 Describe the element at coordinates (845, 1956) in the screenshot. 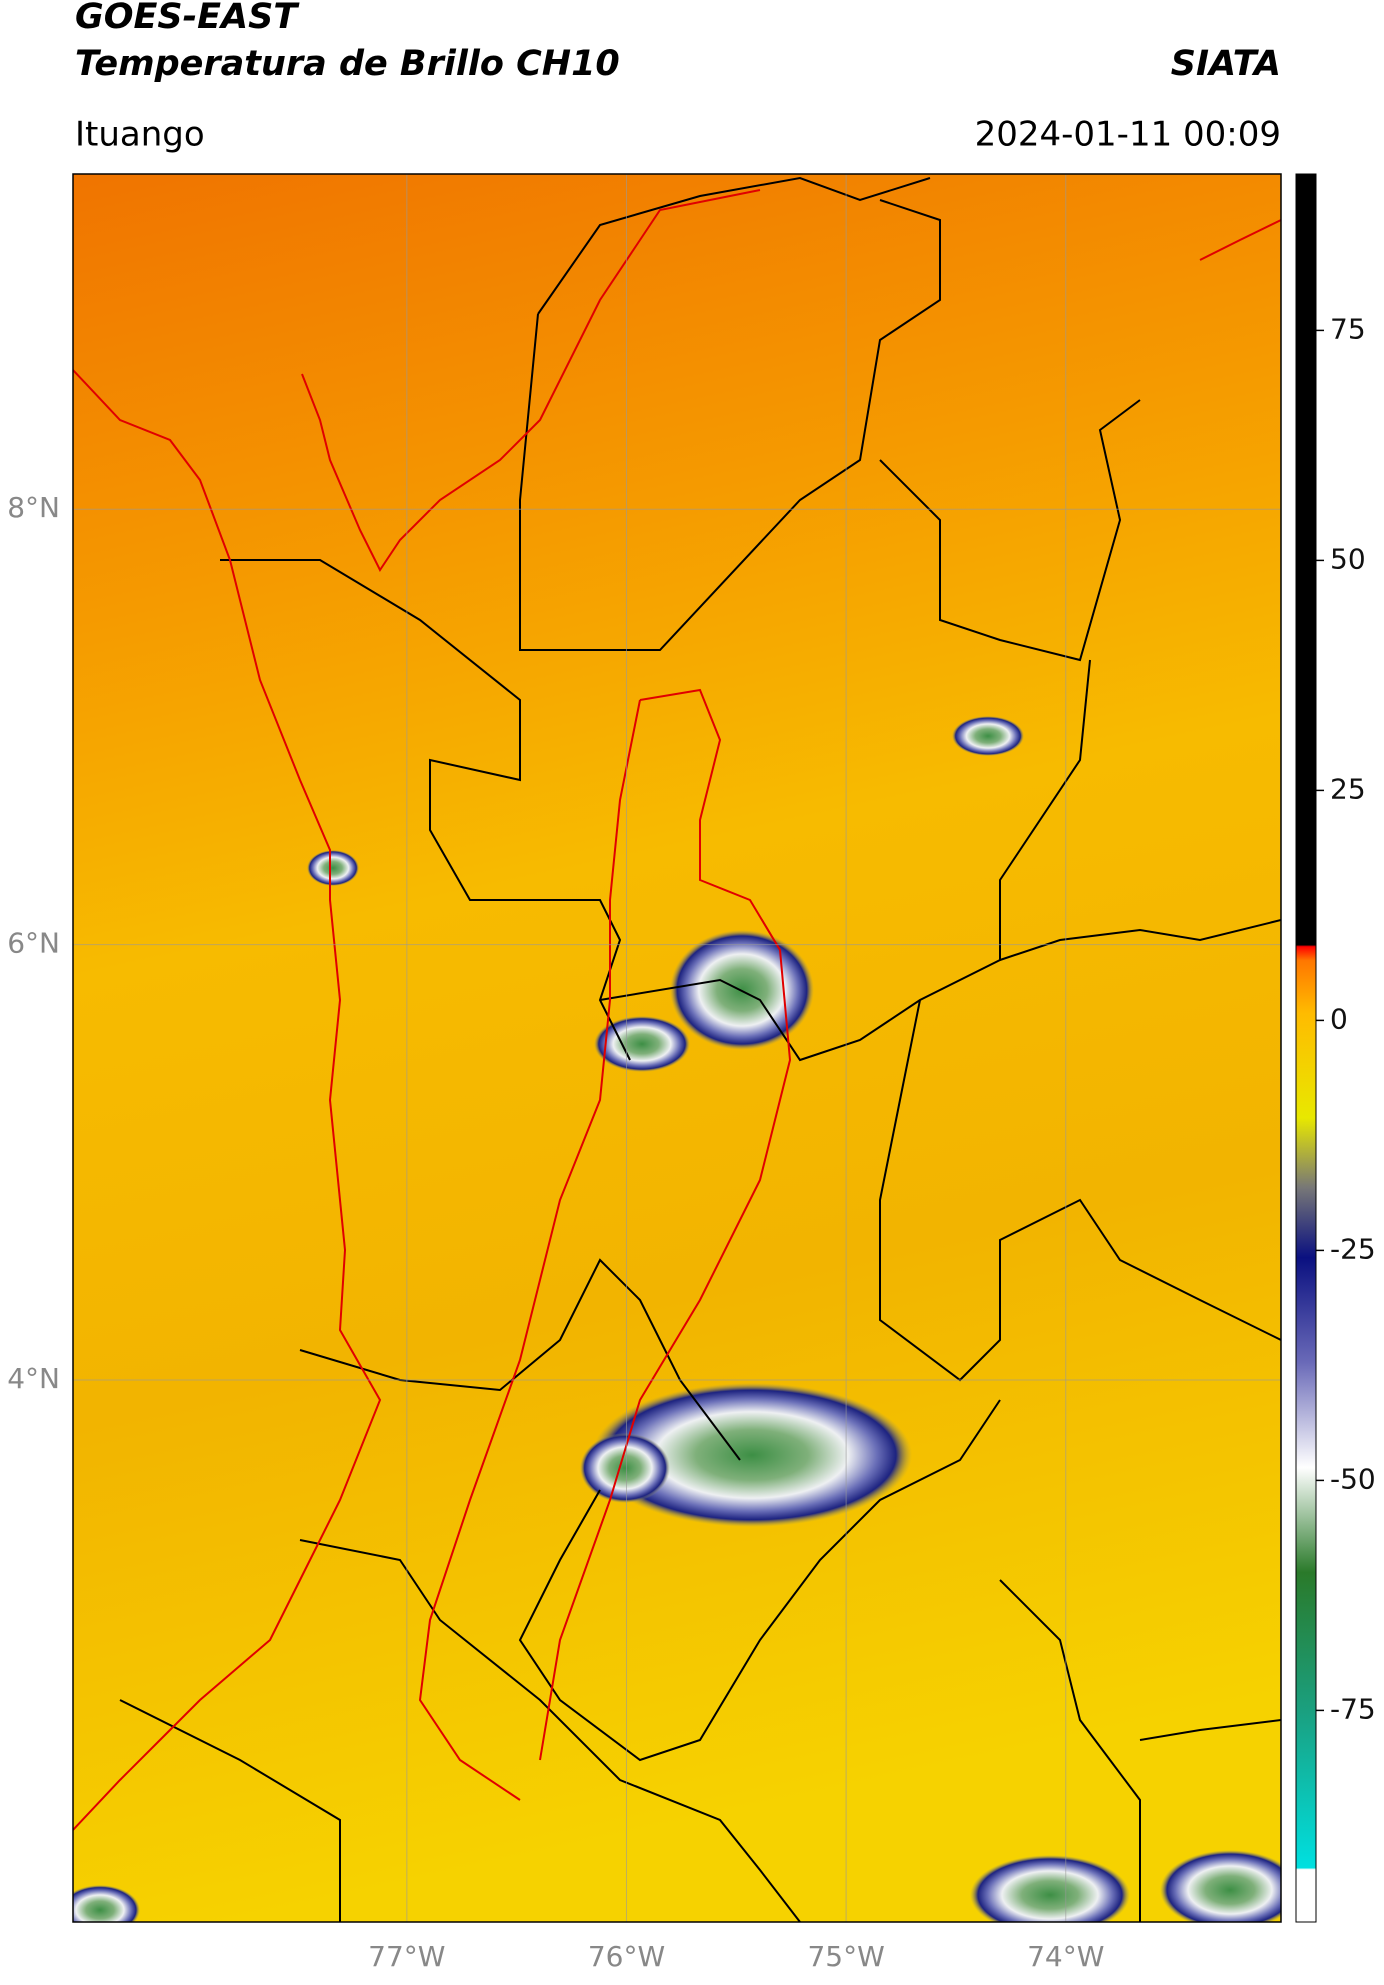

I see `x-tick-label: 75°W` at that location.